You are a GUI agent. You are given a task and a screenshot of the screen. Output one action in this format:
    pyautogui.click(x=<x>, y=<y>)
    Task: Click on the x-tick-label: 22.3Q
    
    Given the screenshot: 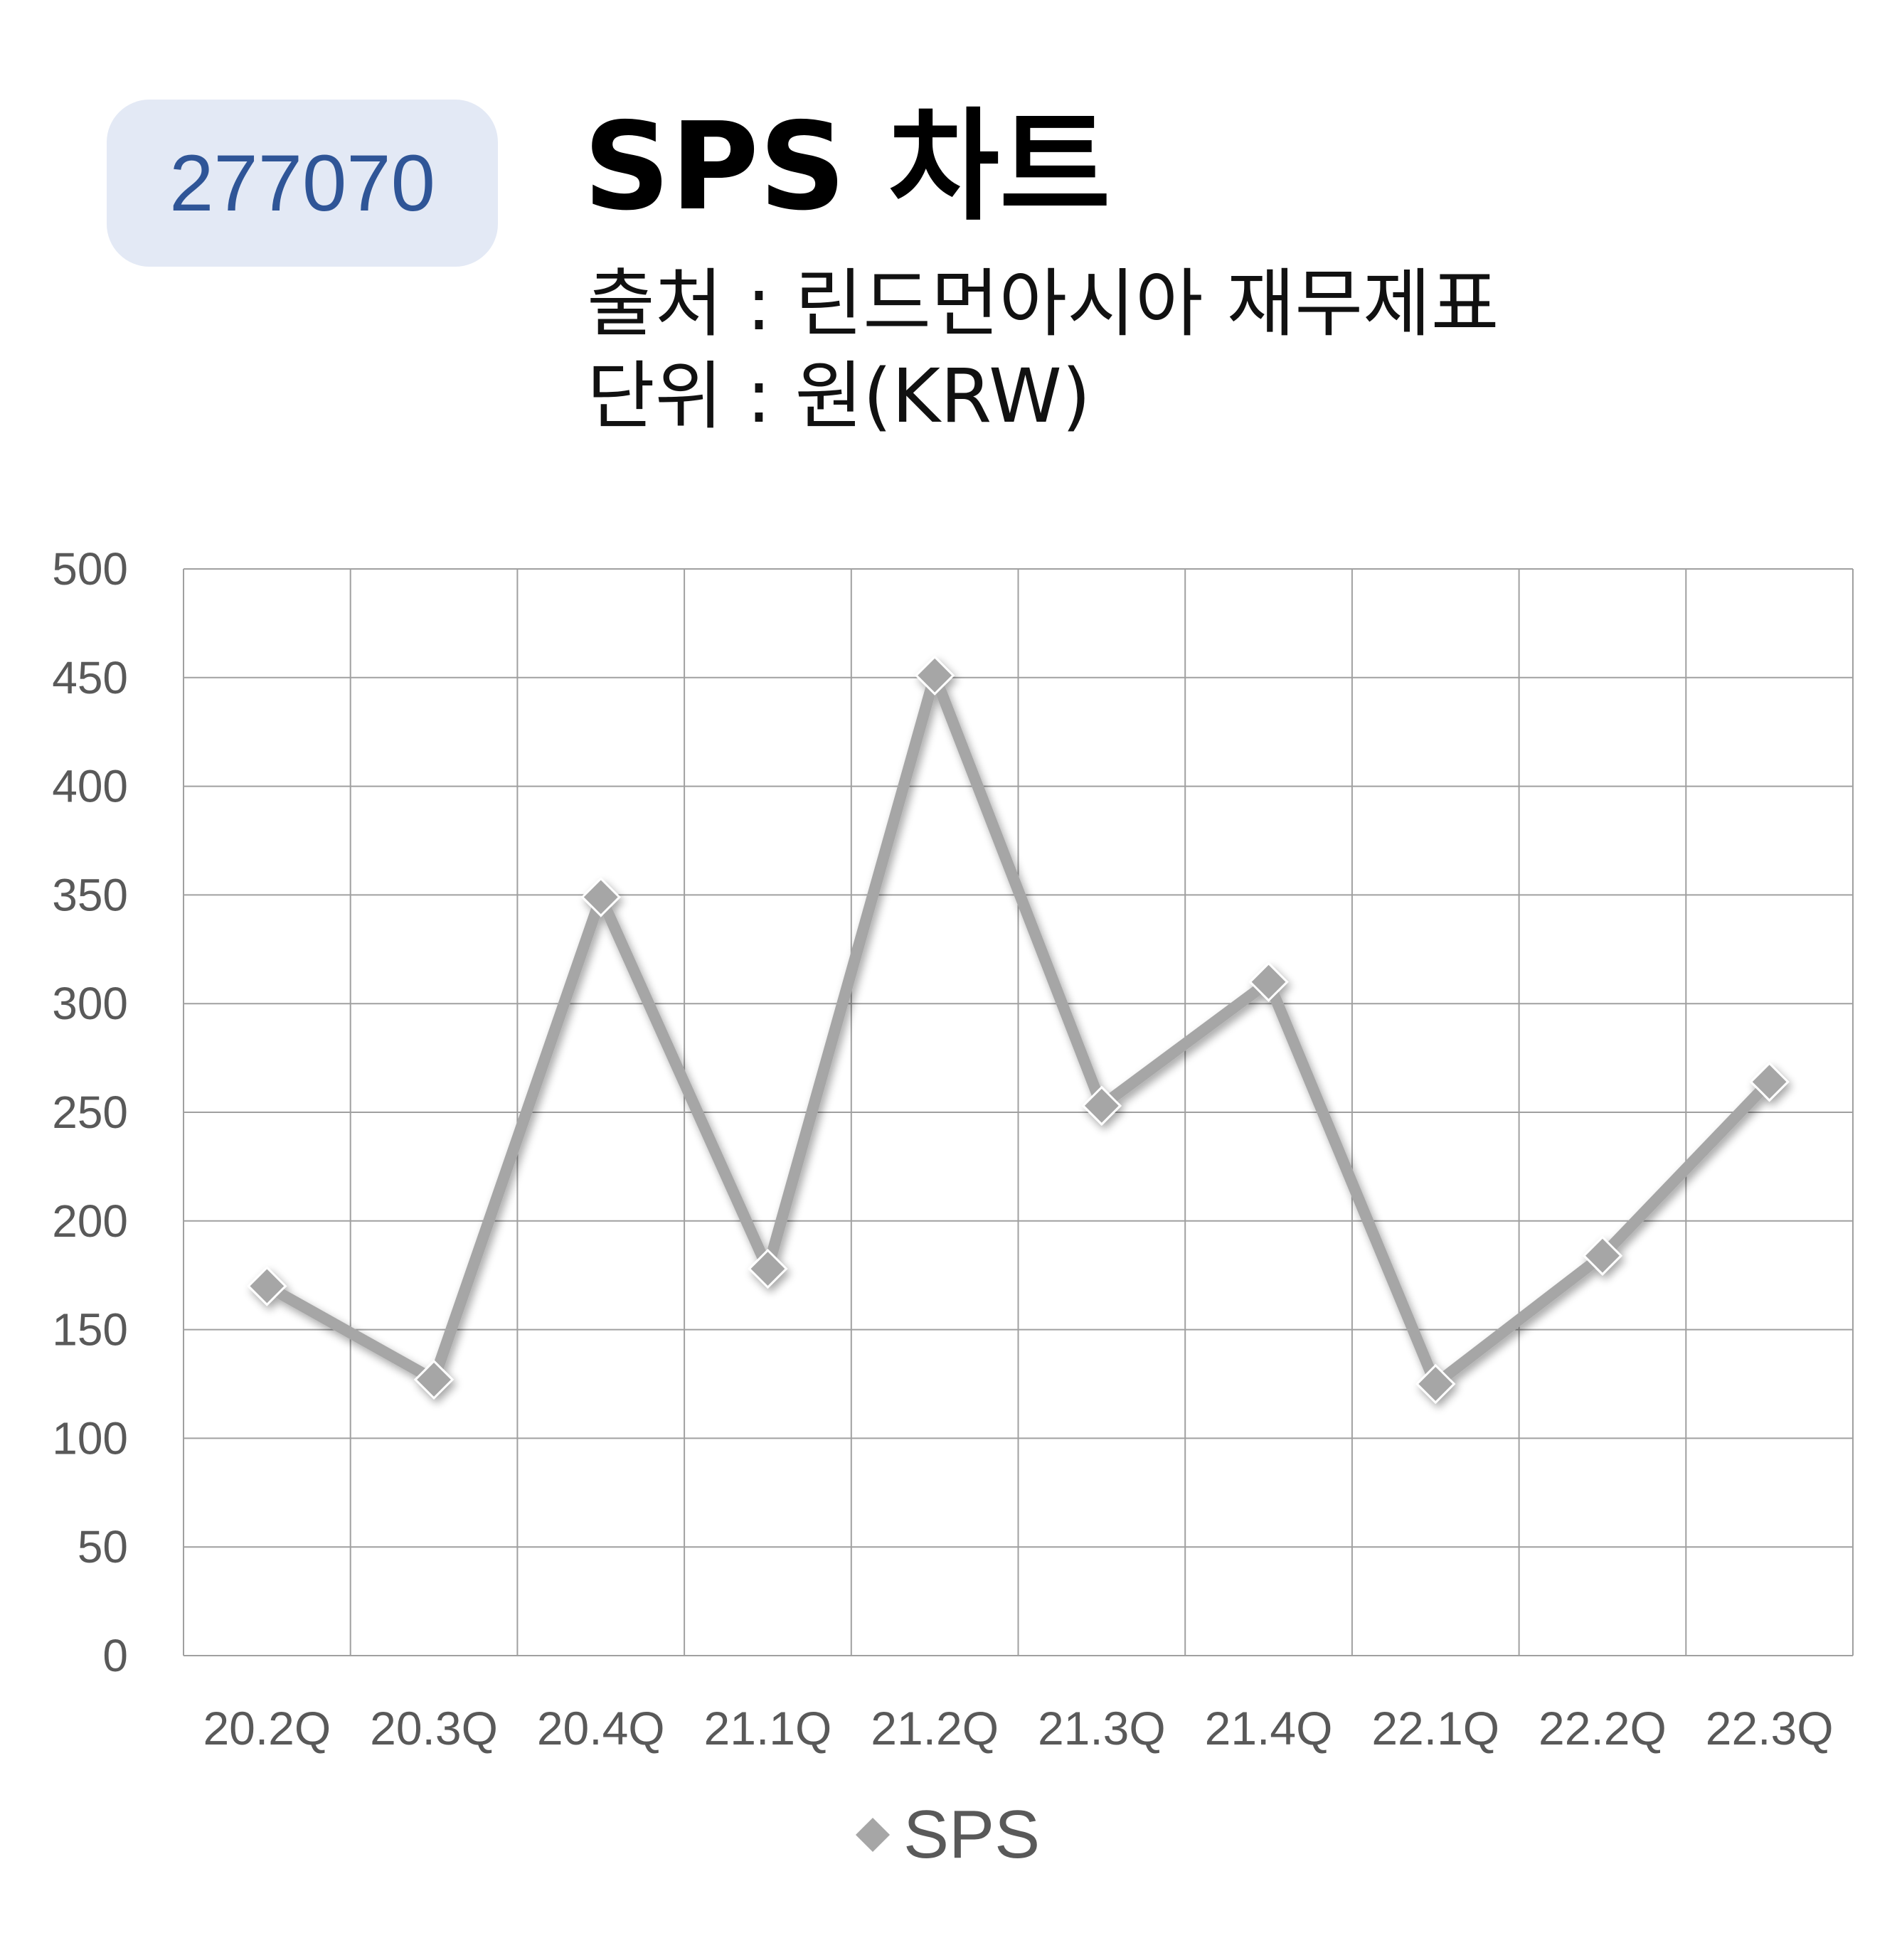 What is the action you would take?
    pyautogui.click(x=1770, y=1728)
    